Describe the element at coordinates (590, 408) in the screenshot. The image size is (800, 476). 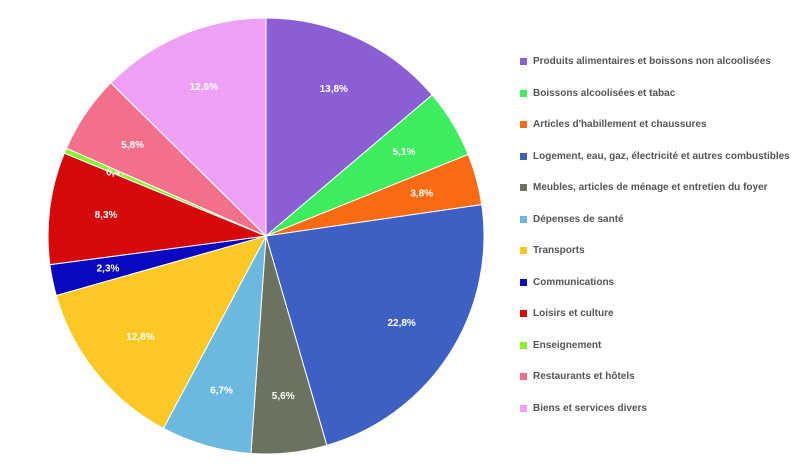
I see `legend-label: Biens et services divers` at that location.